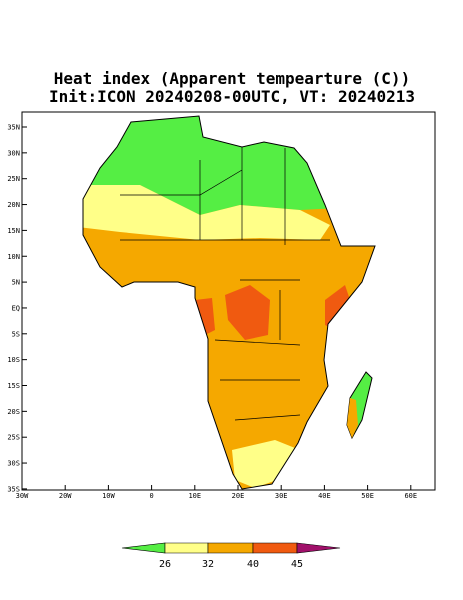 The image size is (463, 600). Describe the element at coordinates (324, 496) in the screenshot. I see `lon-label: 40E` at that location.